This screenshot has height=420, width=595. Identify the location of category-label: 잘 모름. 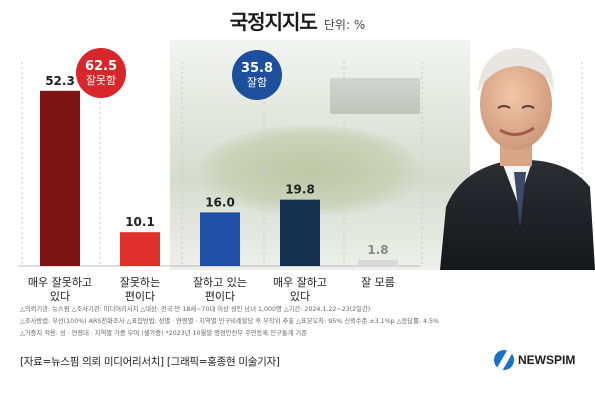
(378, 282).